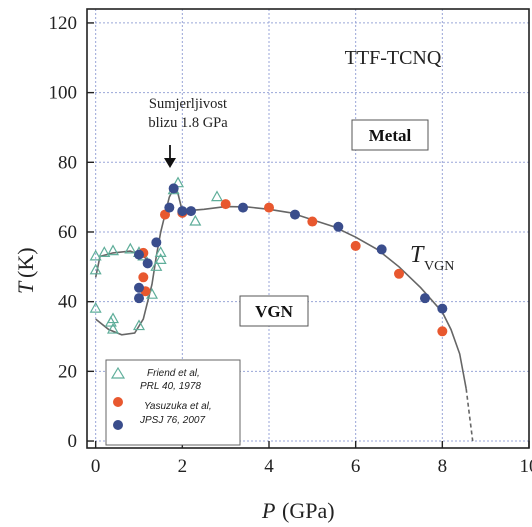 This screenshot has width=532, height=527. Describe the element at coordinates (269, 466) in the screenshot. I see `x-tick-label: 4` at that location.